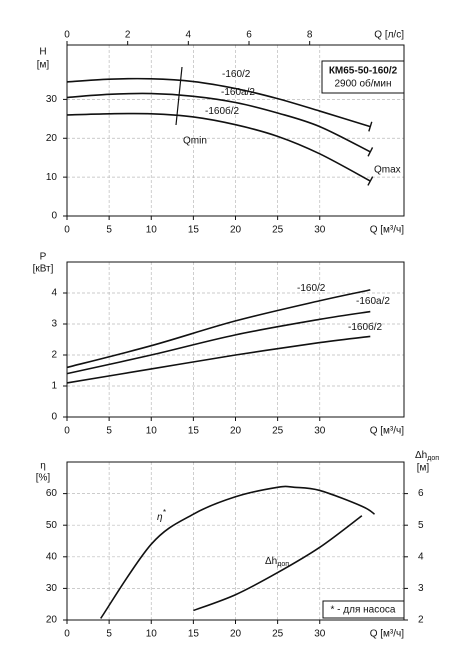  What do you see at coordinates (54, 355) in the screenshot?
I see `y-tick-label: 2` at bounding box center [54, 355].